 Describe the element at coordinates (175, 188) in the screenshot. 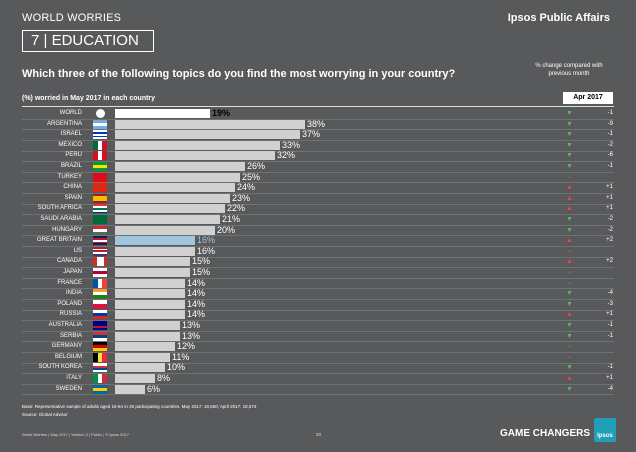

I see `bar-china` at that location.